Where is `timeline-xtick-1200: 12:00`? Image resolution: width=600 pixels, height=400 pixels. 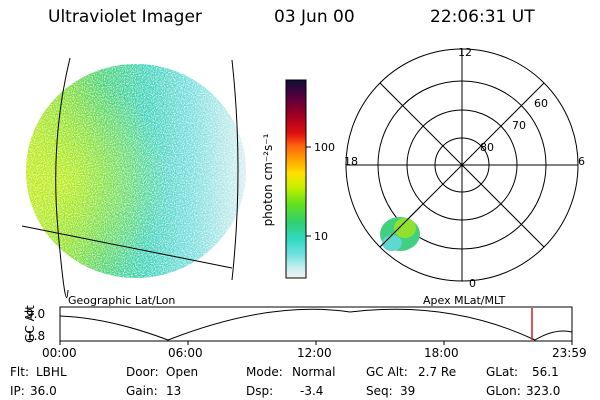
timeline-xtick-1200: 12:00 is located at coordinates (314, 353).